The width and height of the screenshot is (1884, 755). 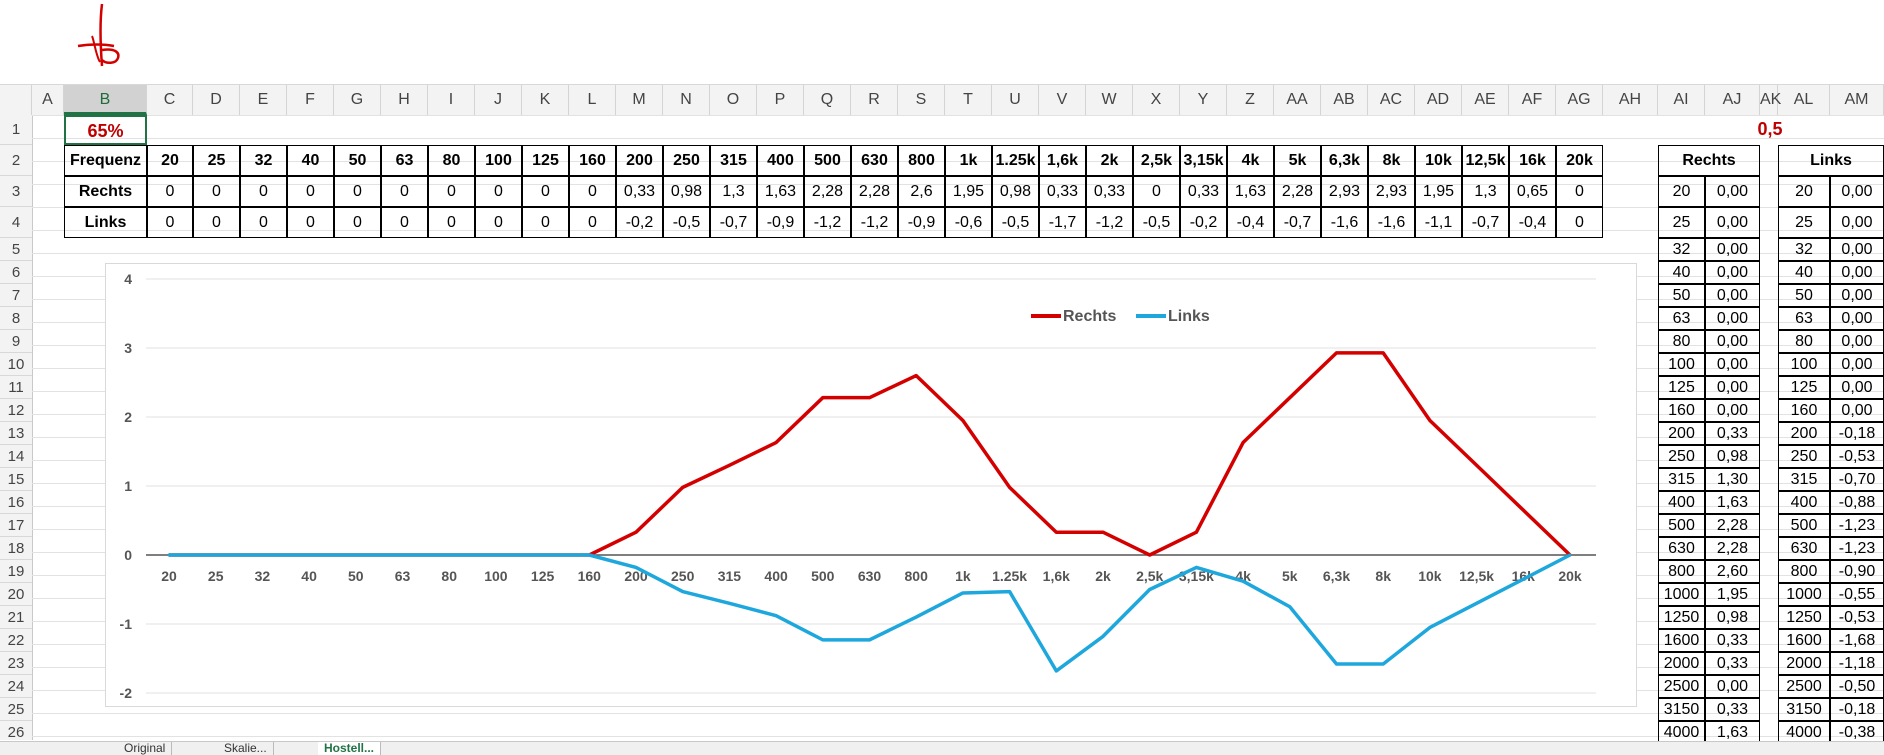 What do you see at coordinates (310, 100) in the screenshot?
I see `column-header-f: F` at bounding box center [310, 100].